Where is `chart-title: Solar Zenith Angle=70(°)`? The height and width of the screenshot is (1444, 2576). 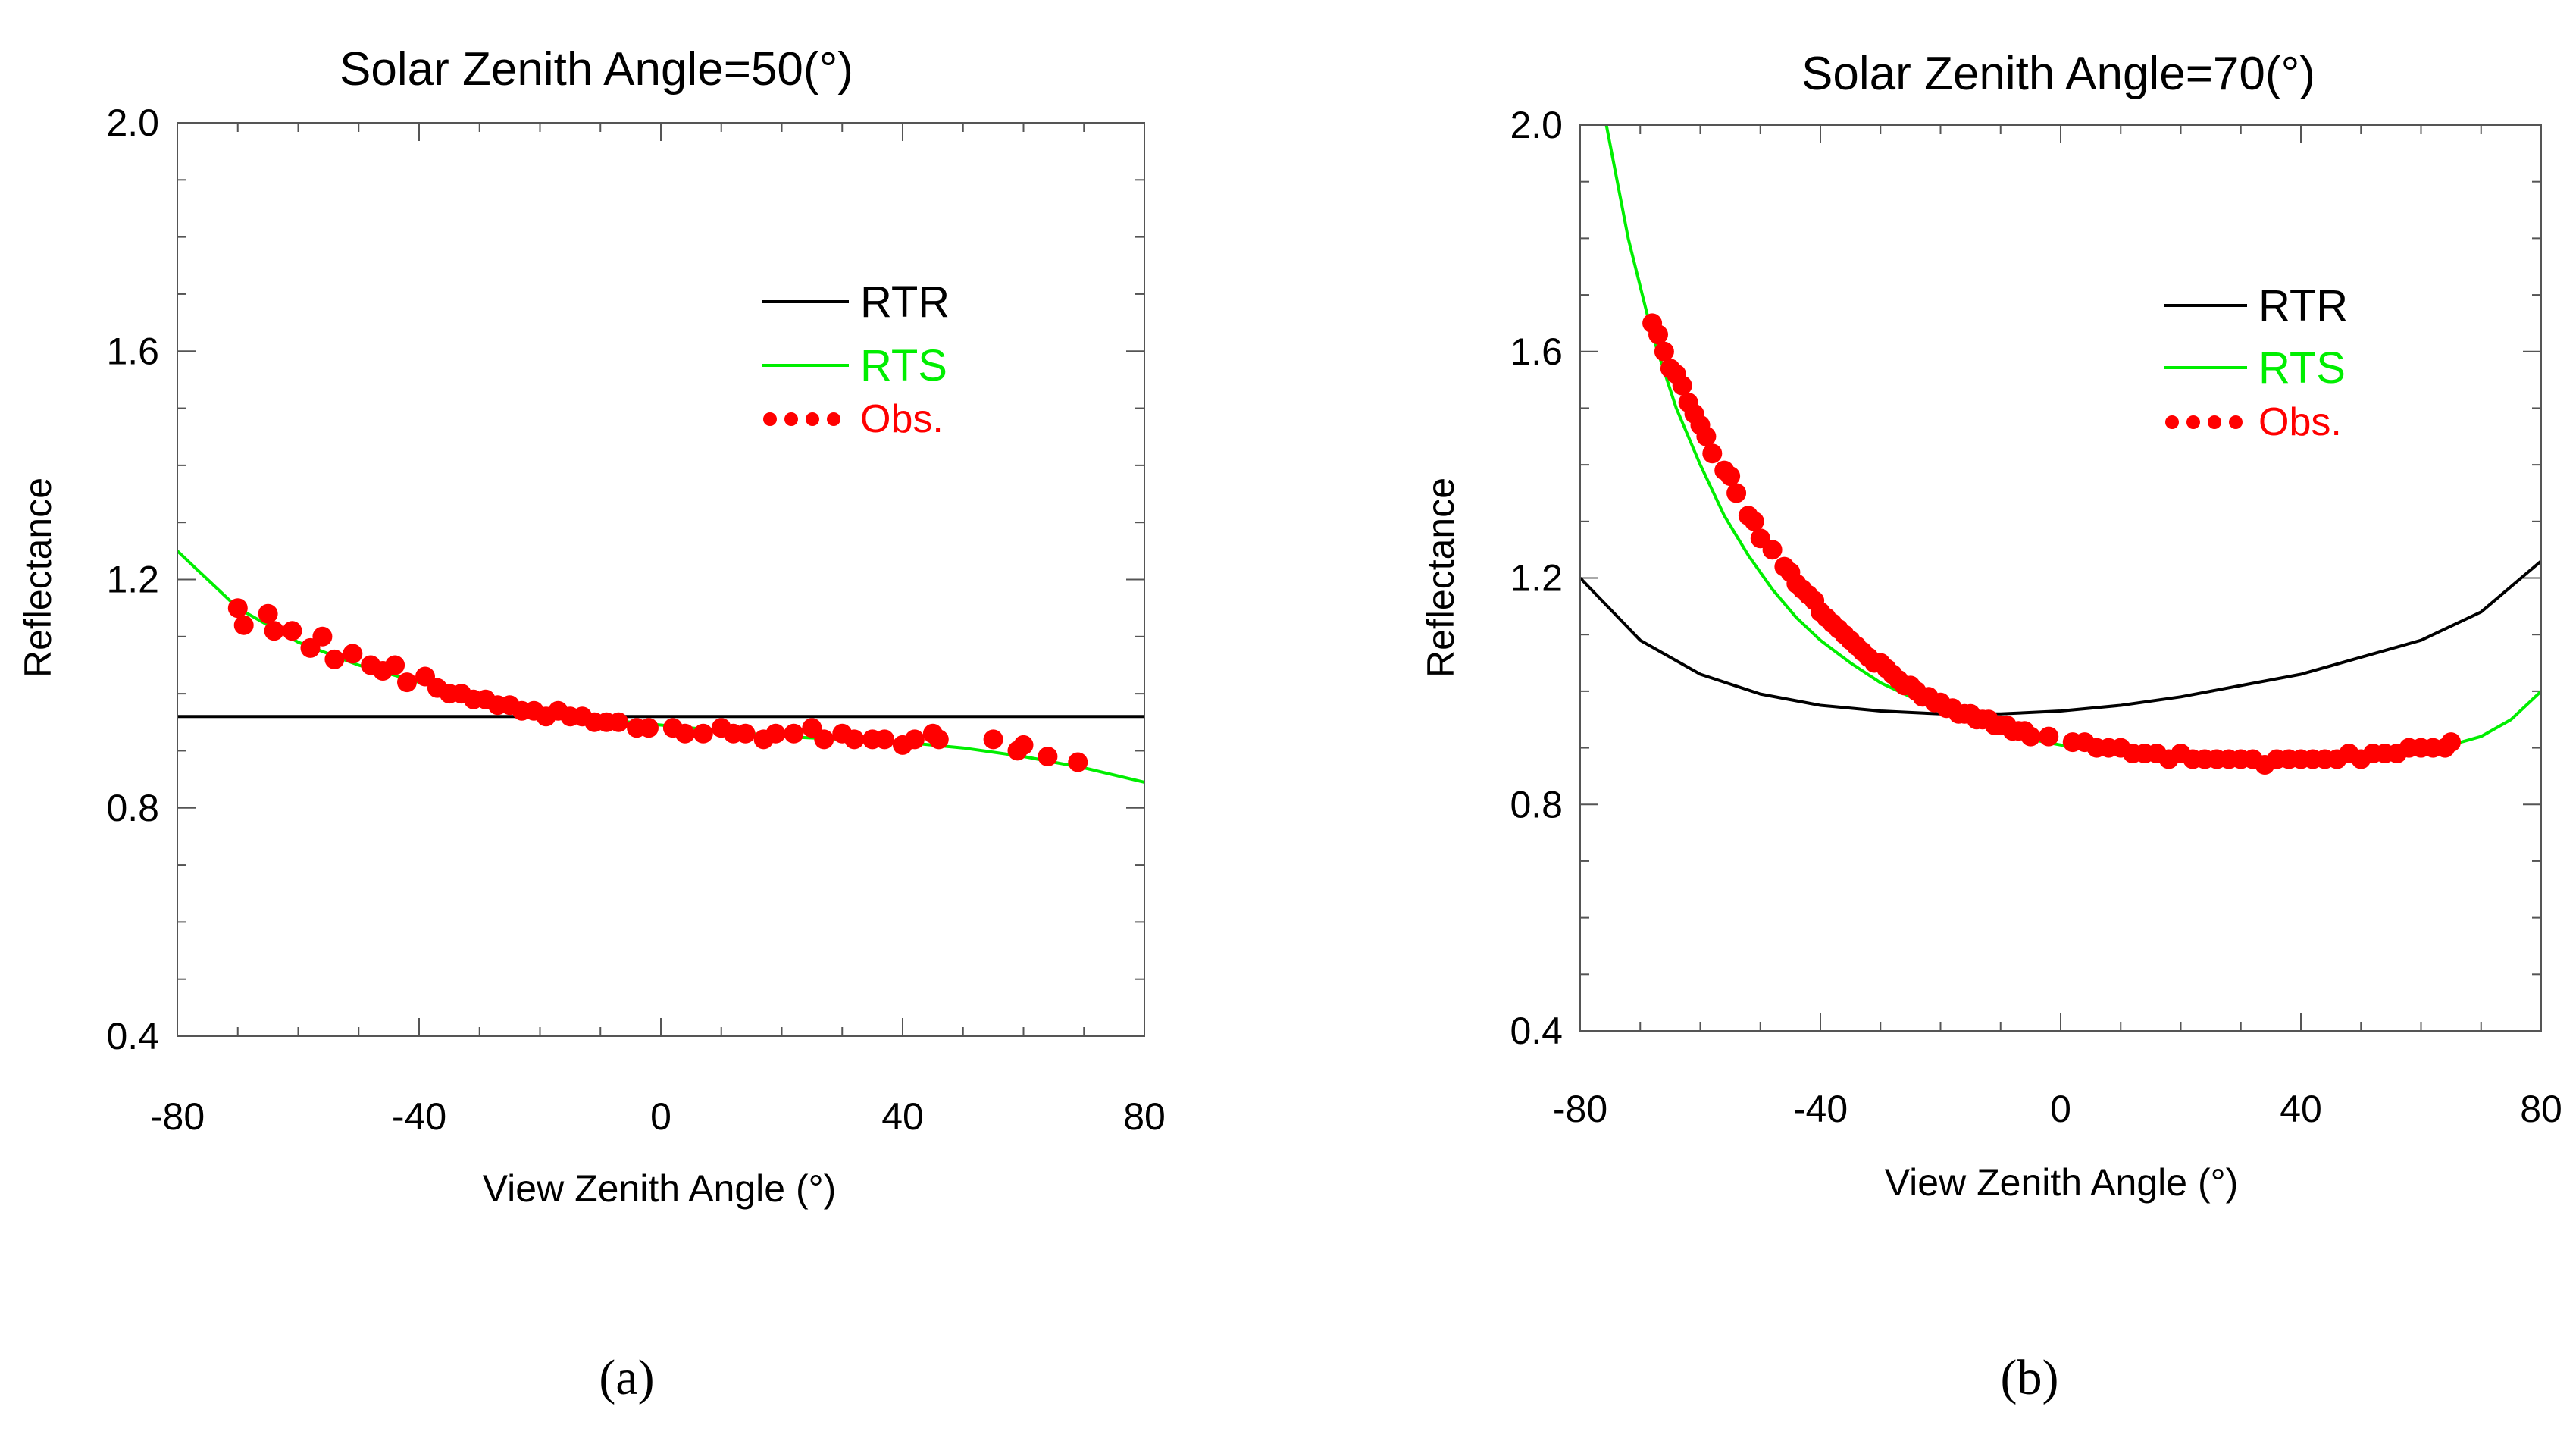
chart-title: Solar Zenith Angle=70(°) is located at coordinates (2058, 74).